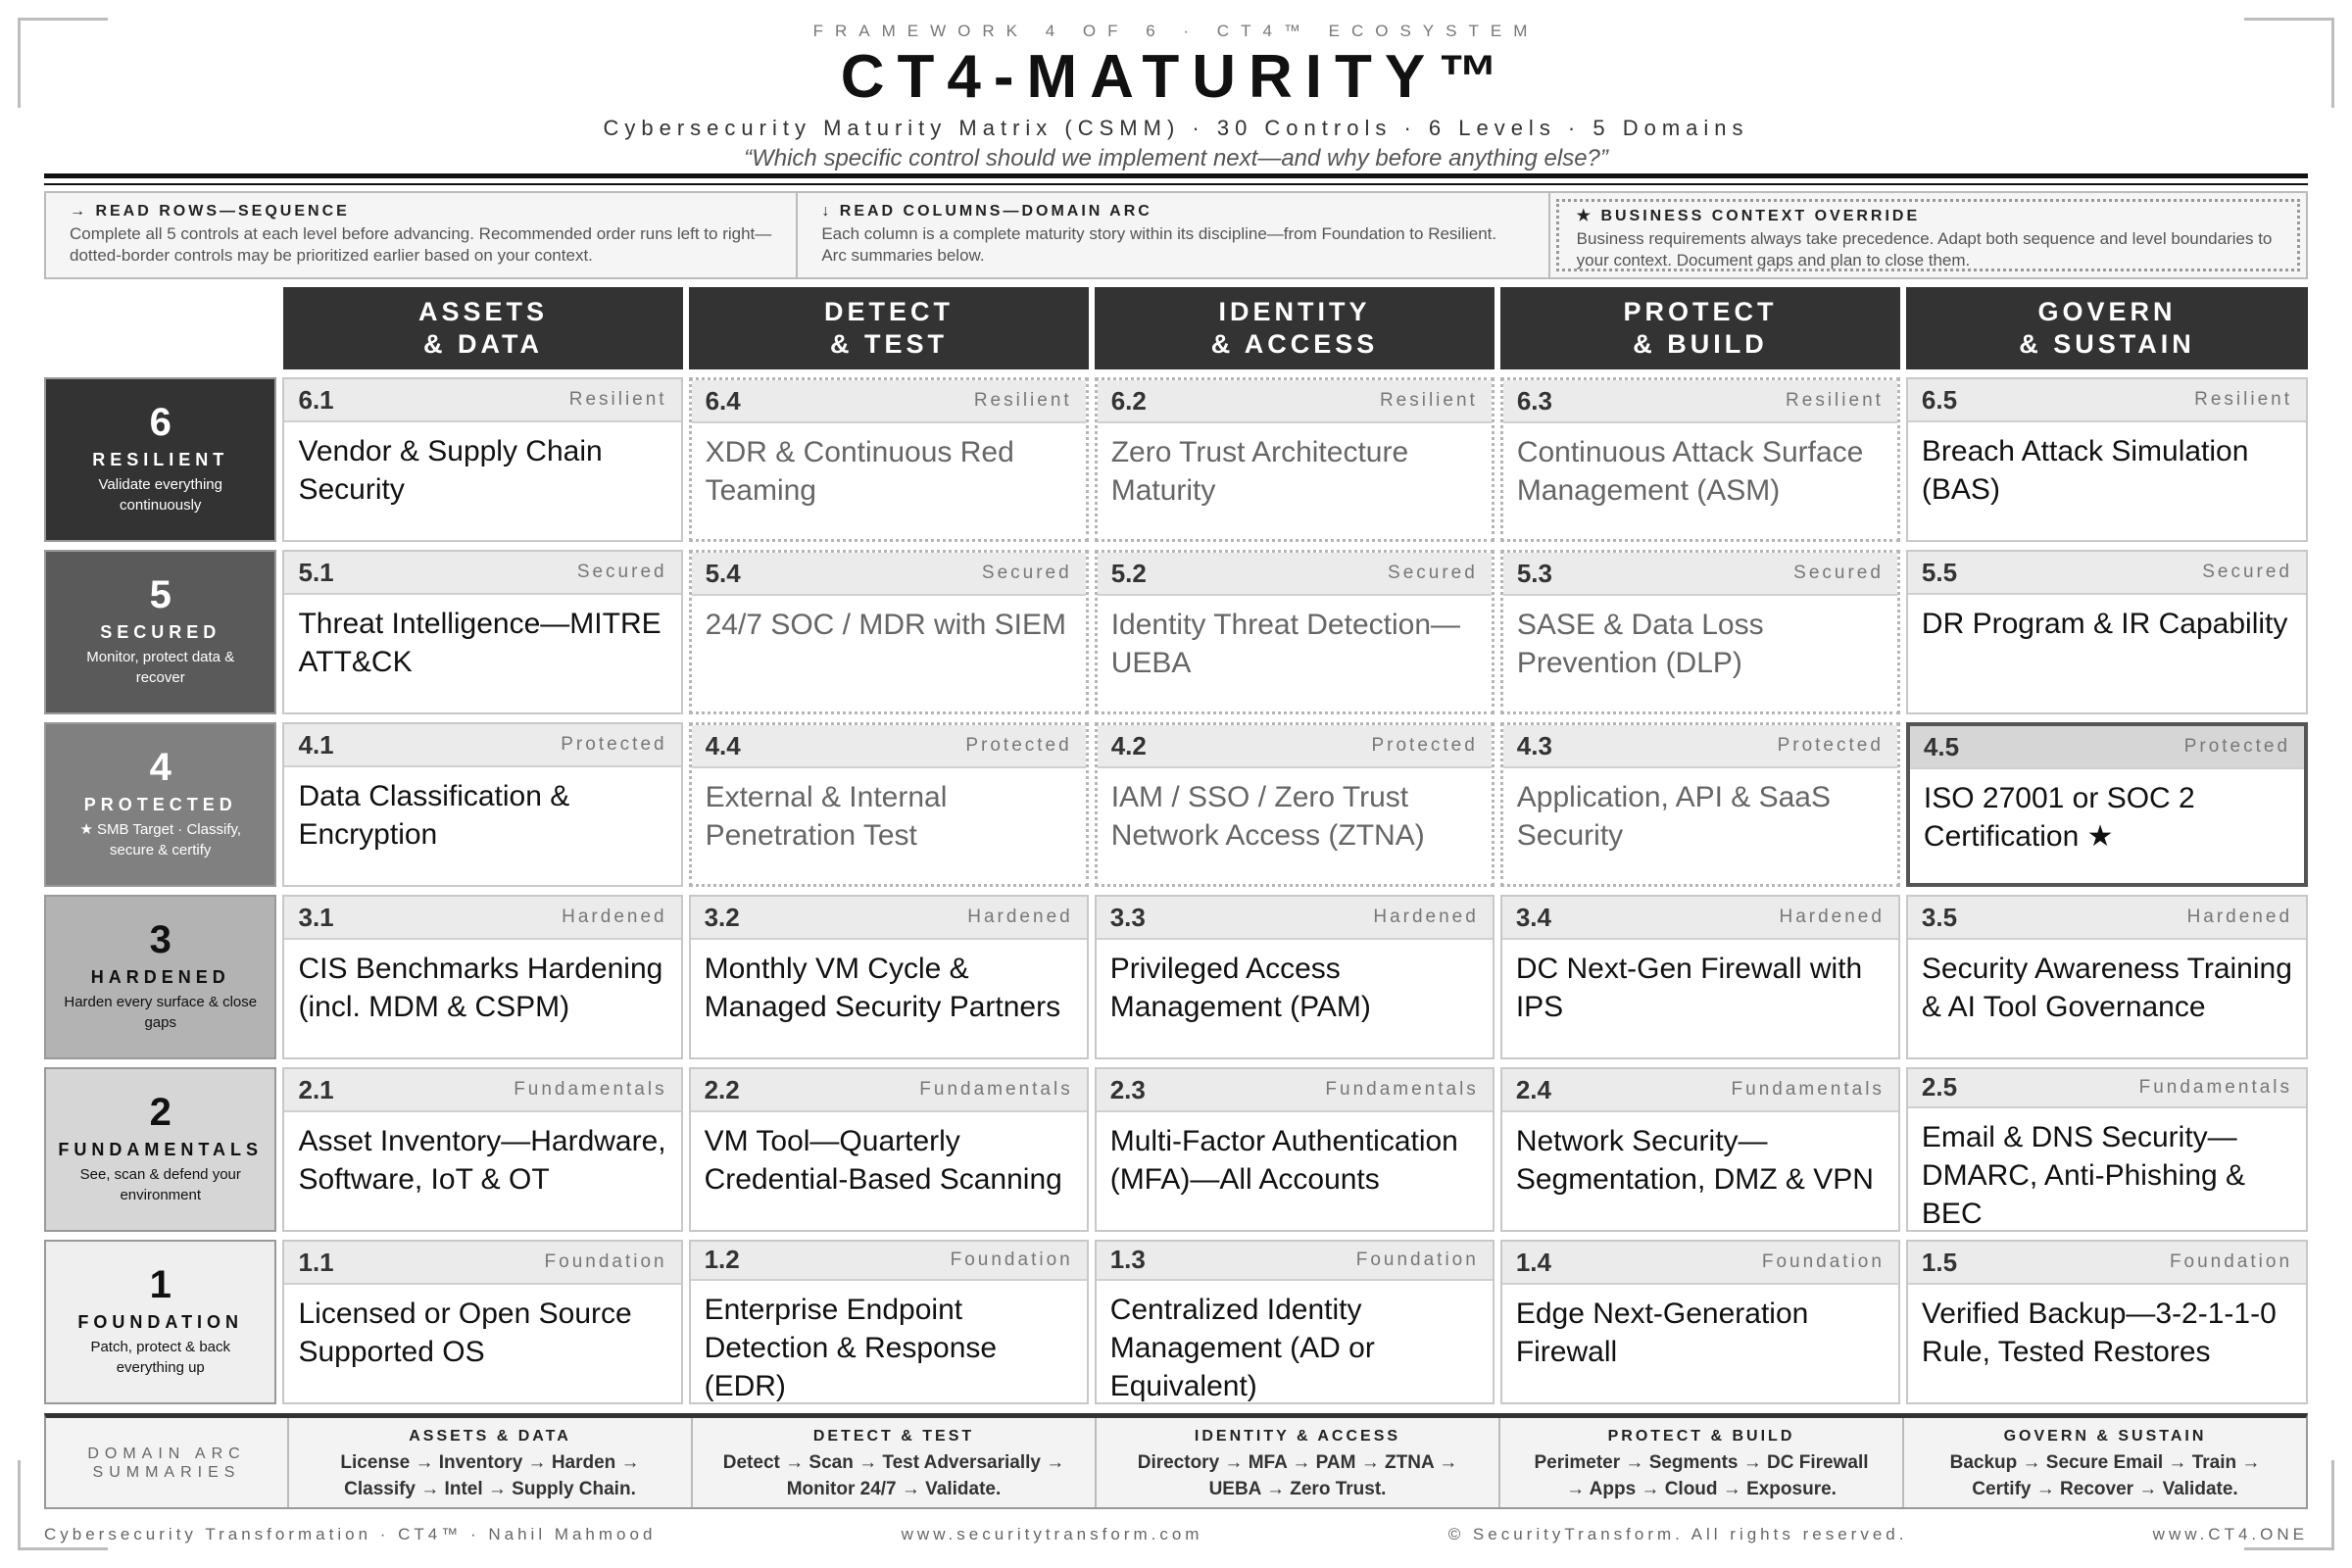  What do you see at coordinates (2107, 1088) in the screenshot?
I see `control-header: 2.5 Fundamentals` at bounding box center [2107, 1088].